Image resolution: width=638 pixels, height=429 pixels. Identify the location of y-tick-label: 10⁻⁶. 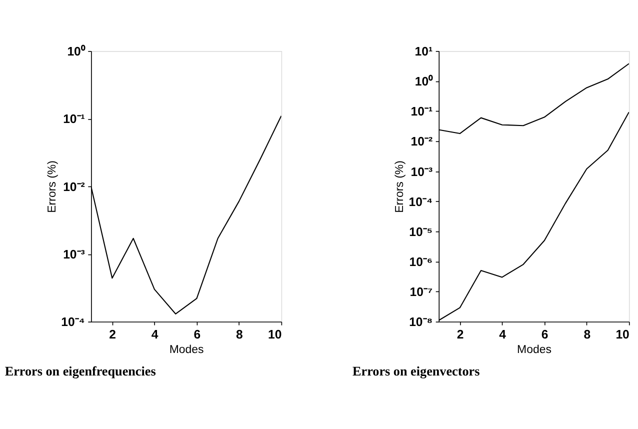
(421, 261).